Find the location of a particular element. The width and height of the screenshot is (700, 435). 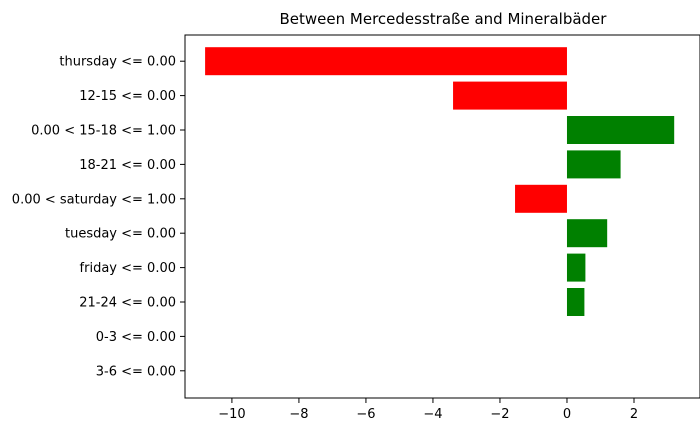

x-axis: −10 −8 −6 −4 −2 0 2 is located at coordinates (428, 410).